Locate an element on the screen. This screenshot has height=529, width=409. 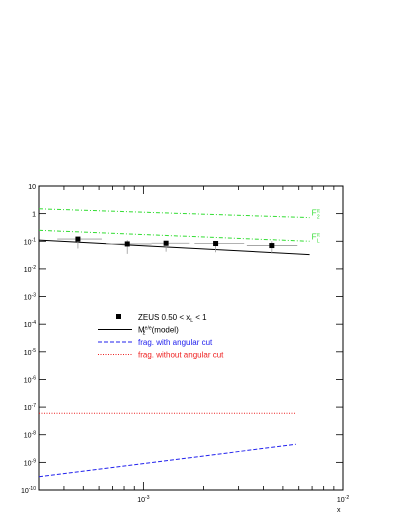
legend-label: ZEUS 0.50 < xL < 1 is located at coordinates (172, 318).